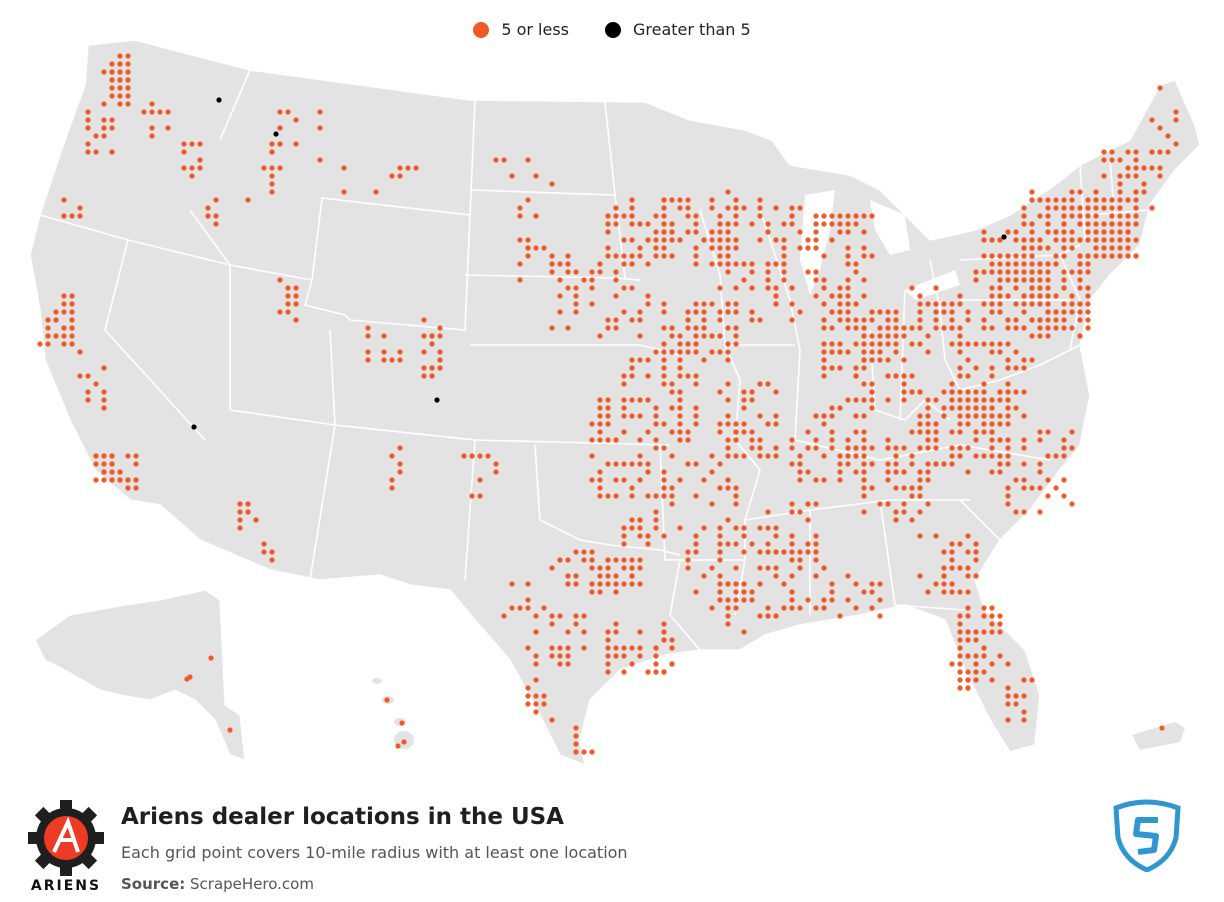 This screenshot has width=1224, height=902. Describe the element at coordinates (217, 884) in the screenshot. I see `source-line: Source: ScrapeHero.com` at that location.